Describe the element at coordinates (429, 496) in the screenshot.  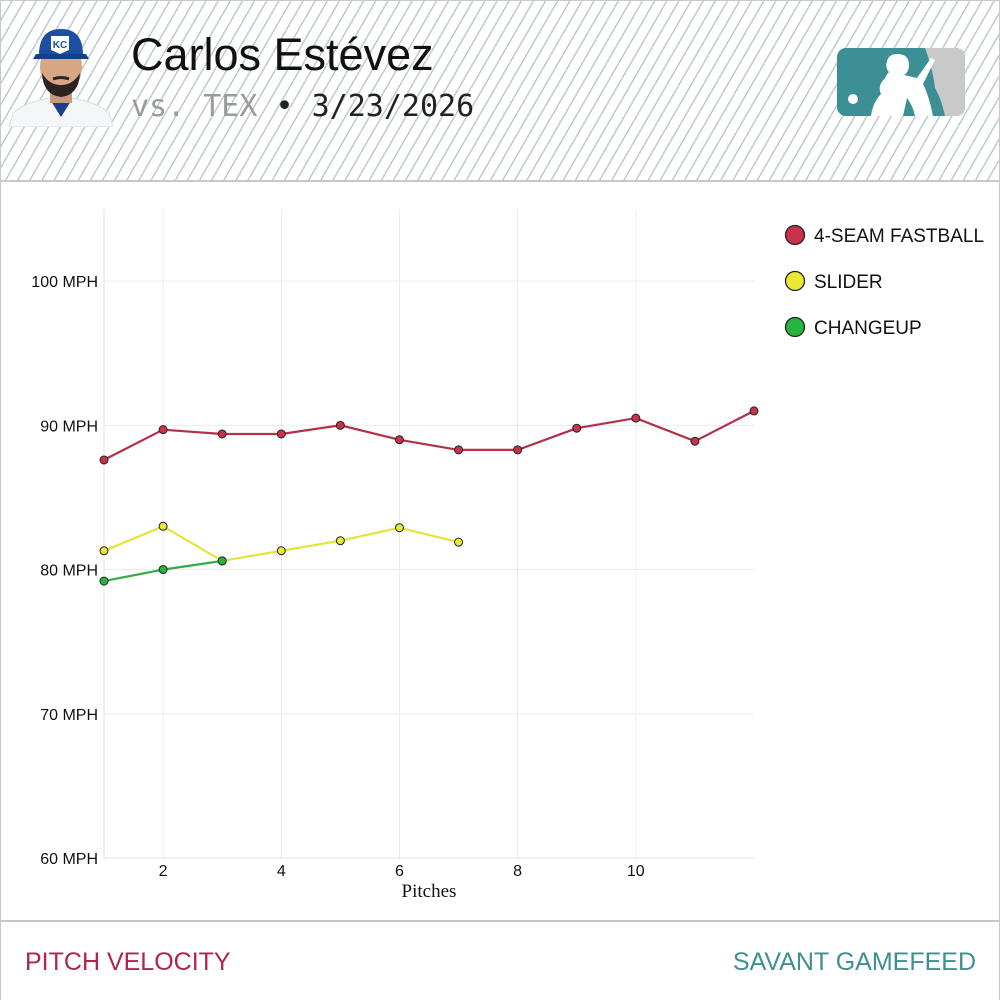
I see `chart-series` at that location.